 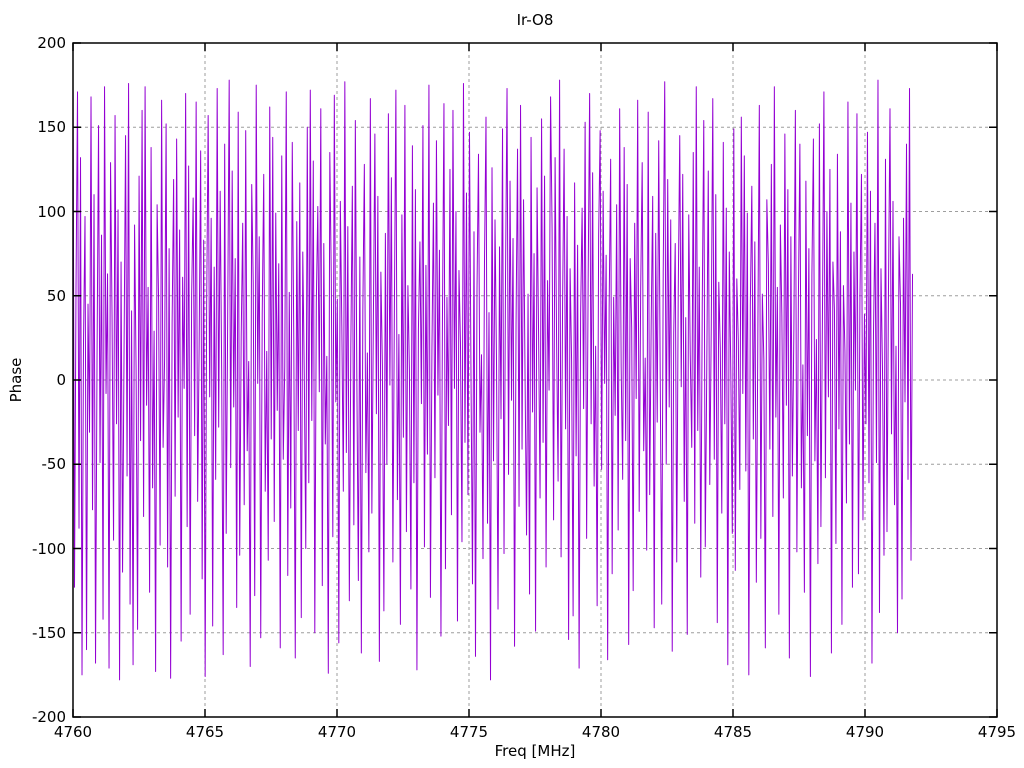 I want to click on x-tick-label: 4770, so click(x=337, y=732).